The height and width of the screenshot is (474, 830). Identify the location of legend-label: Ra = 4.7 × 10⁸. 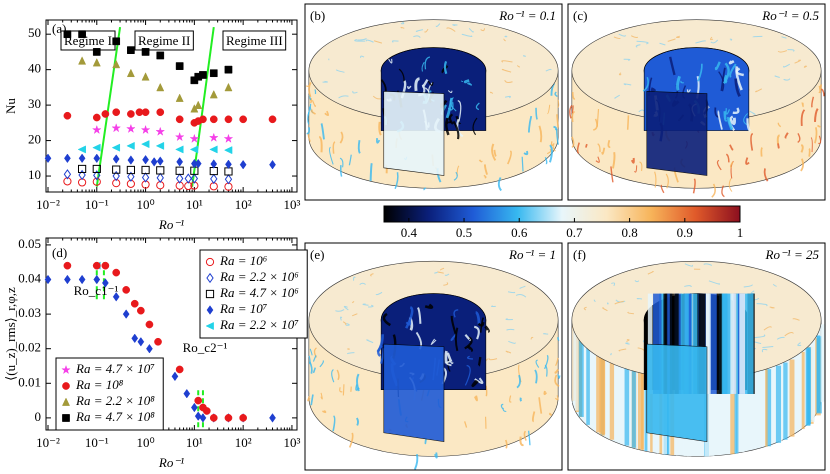
(115, 416).